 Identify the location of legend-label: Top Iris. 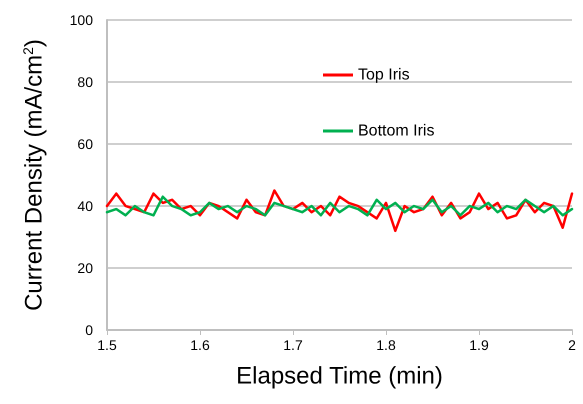
(384, 75).